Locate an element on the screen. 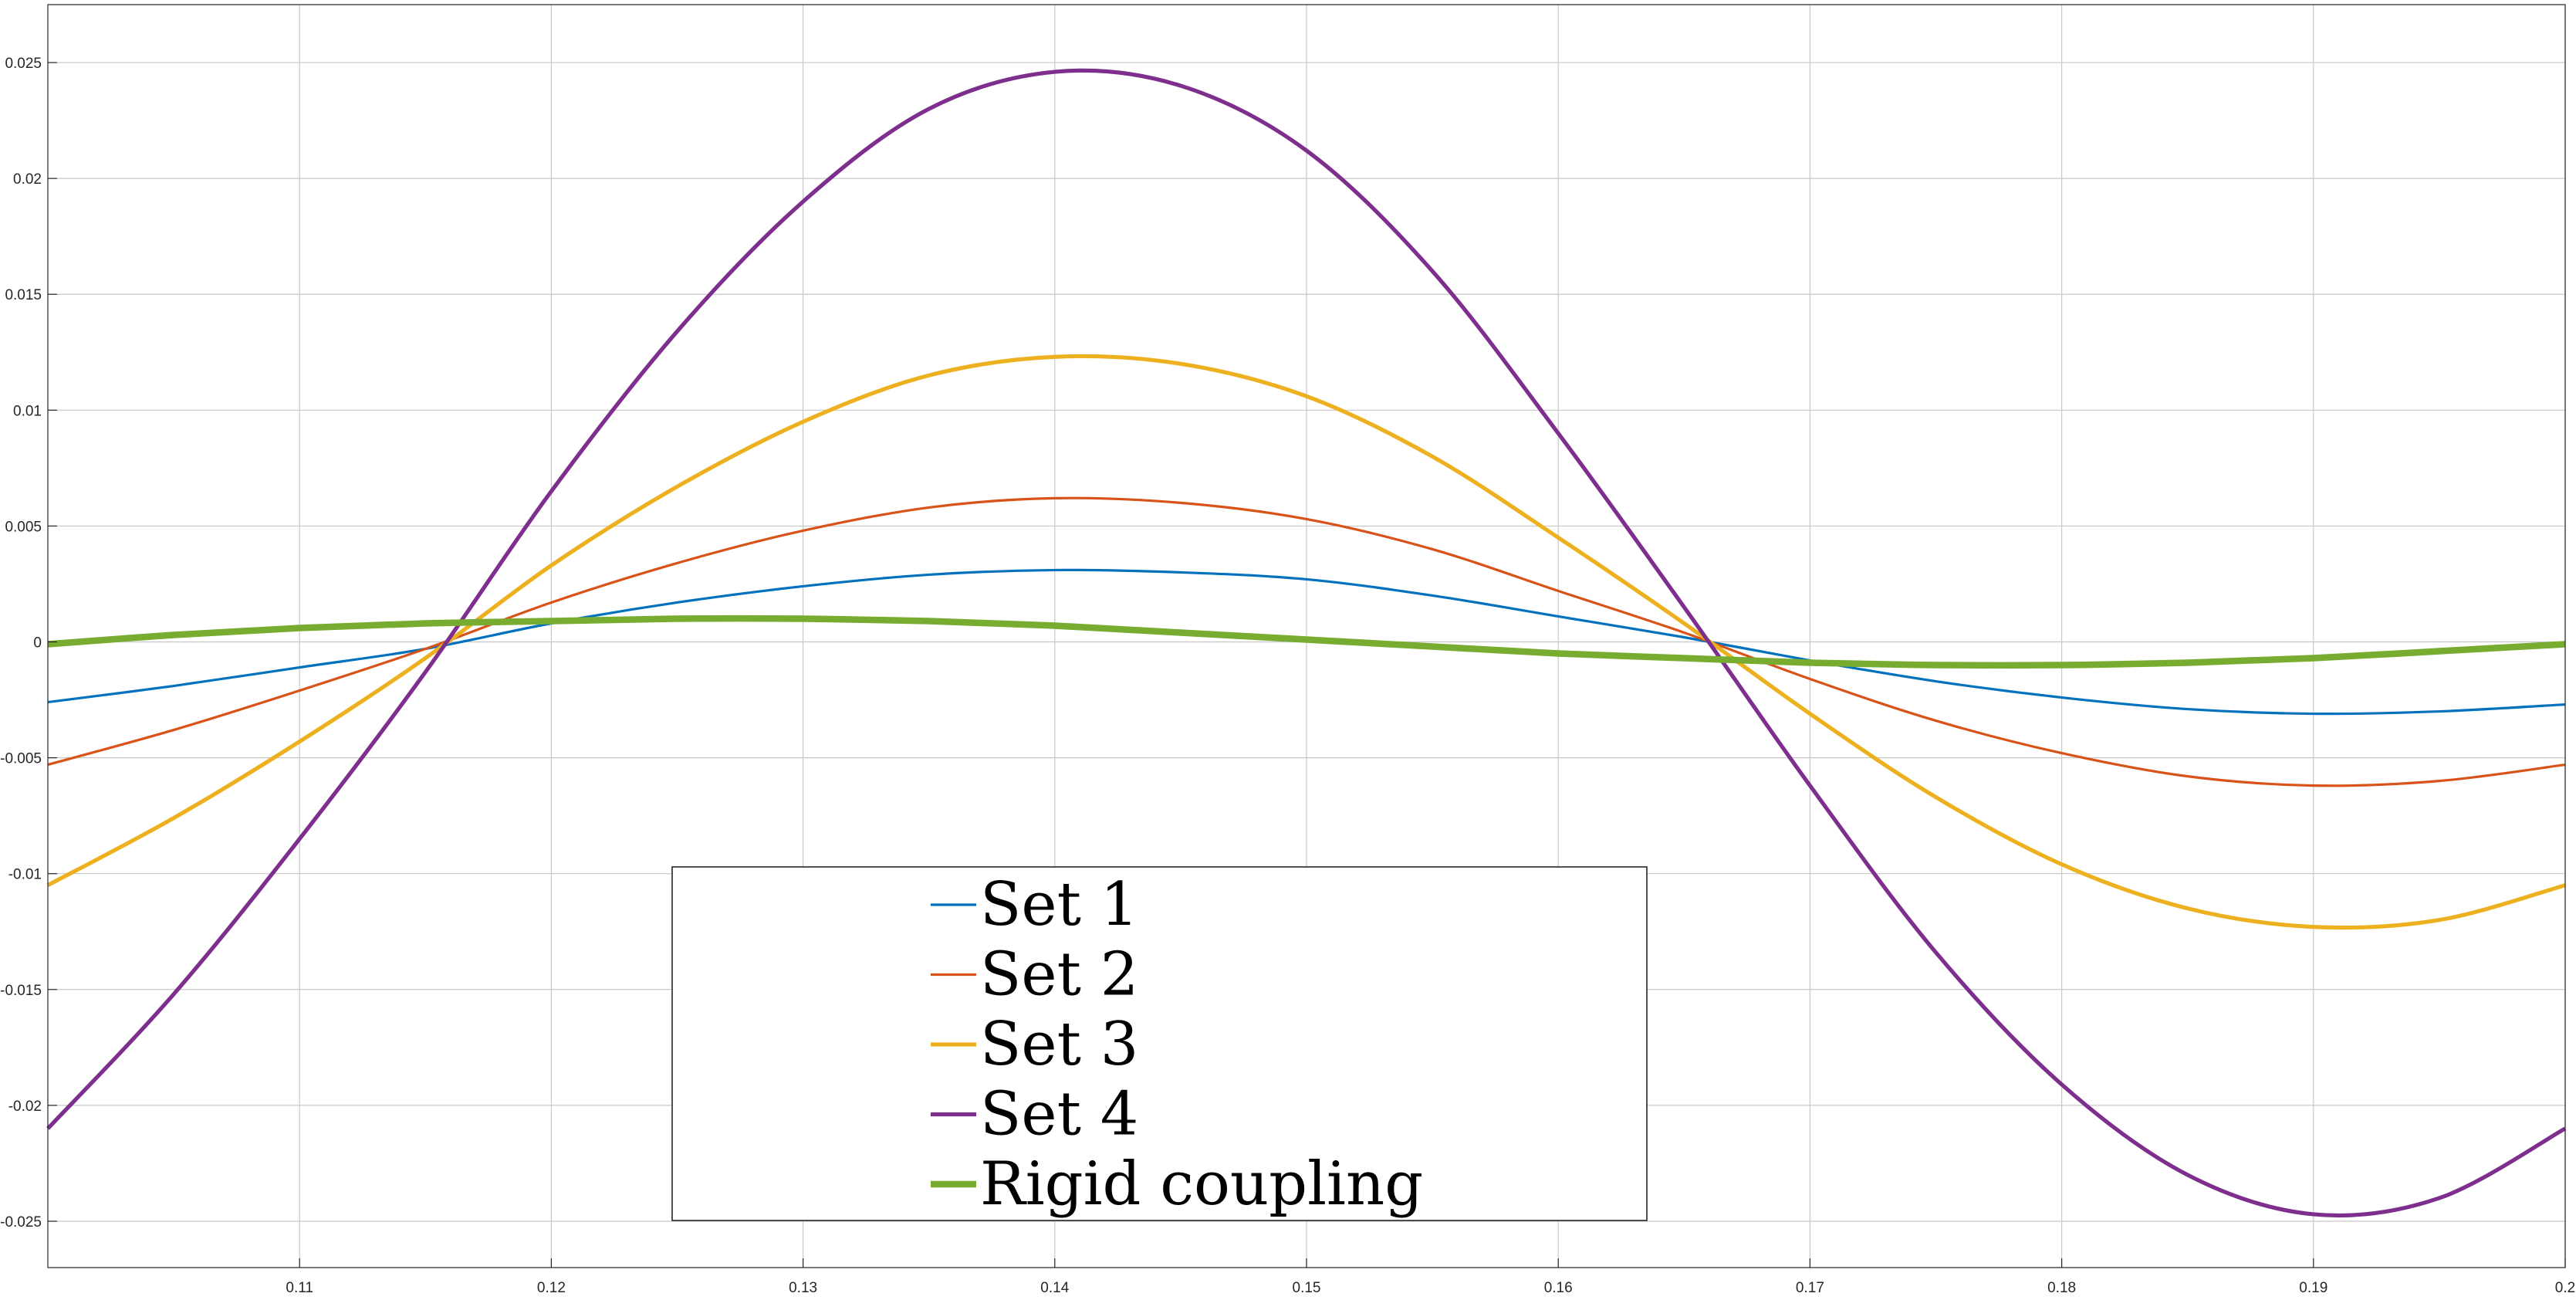 This screenshot has height=1300, width=2576. y-tick-label: 0.025 is located at coordinates (23, 64).